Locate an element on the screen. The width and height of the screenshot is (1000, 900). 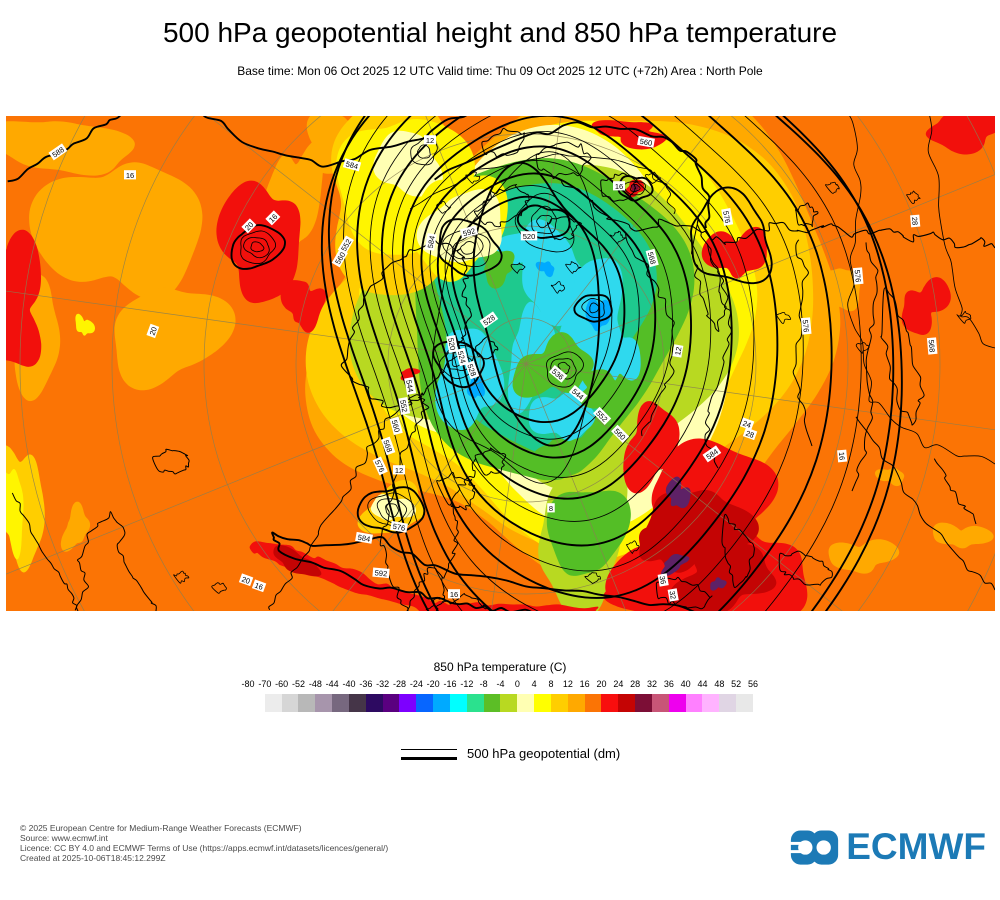
ecmwf-logo: ECMWF is located at coordinates (888, 847).